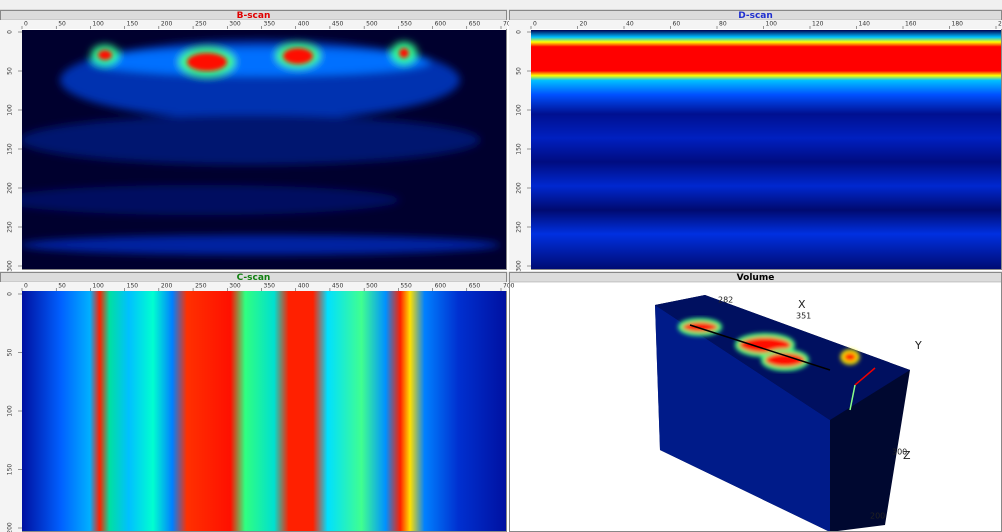 The height and width of the screenshot is (532, 1002). Describe the element at coordinates (723, 24) in the screenshot. I see `x-tick-label: 80` at that location.